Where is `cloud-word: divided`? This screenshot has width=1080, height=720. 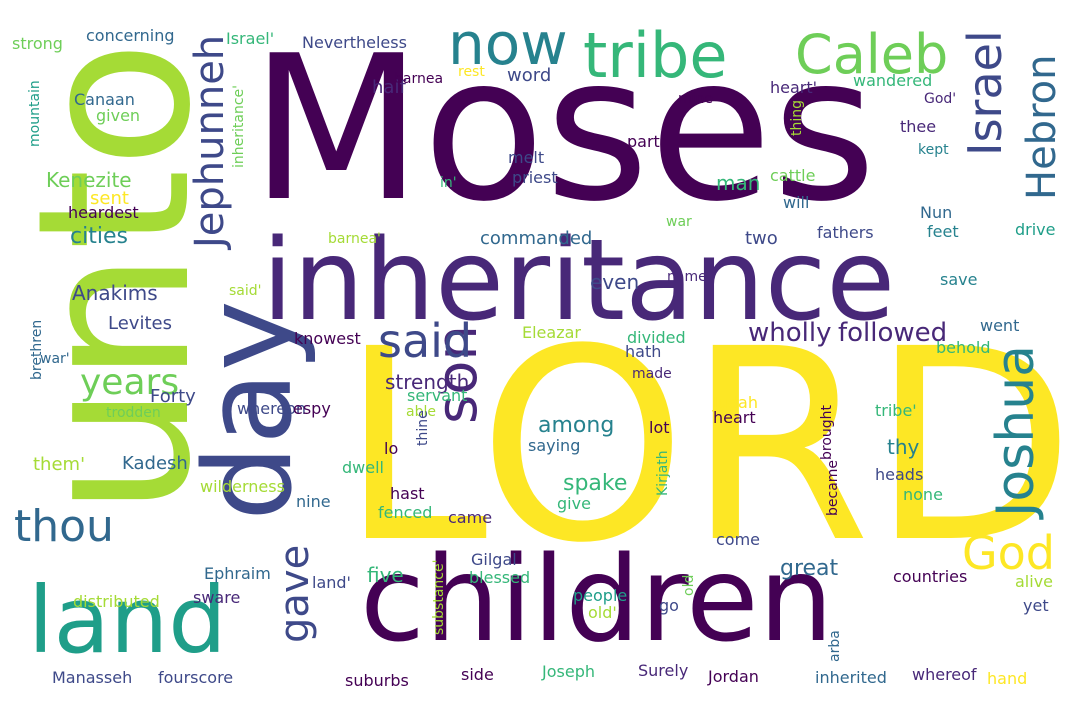
cloud-word: divided is located at coordinates (656, 337).